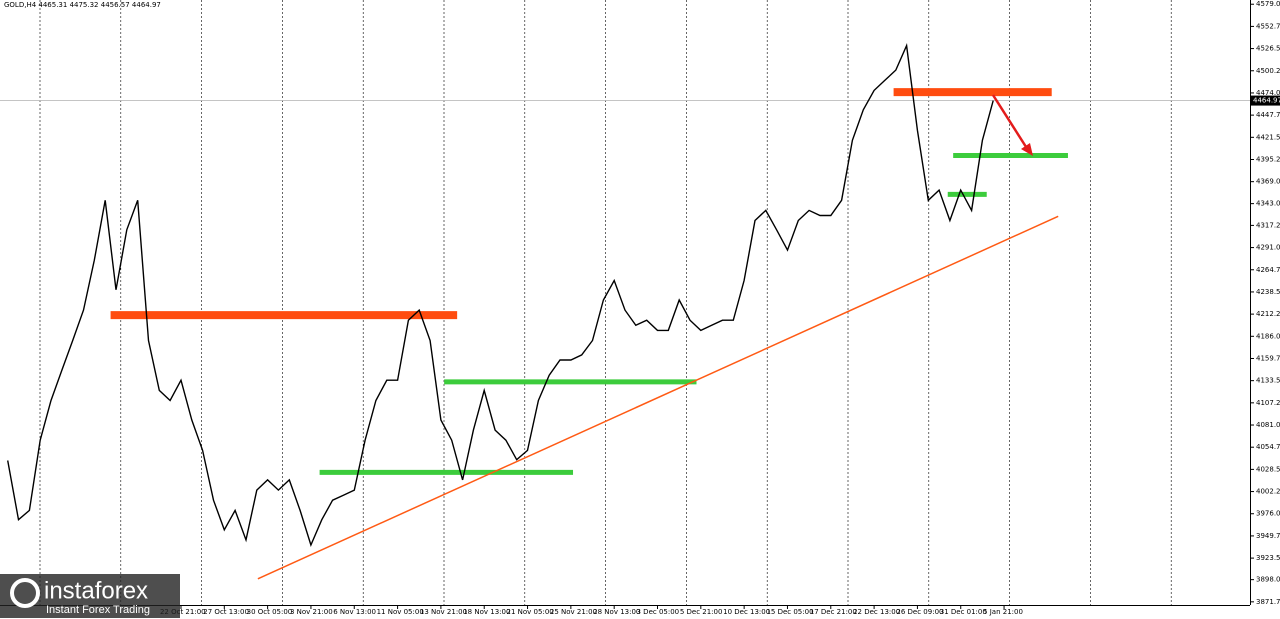  I want to click on y-tick-label: 4291.00, so click(1268, 248).